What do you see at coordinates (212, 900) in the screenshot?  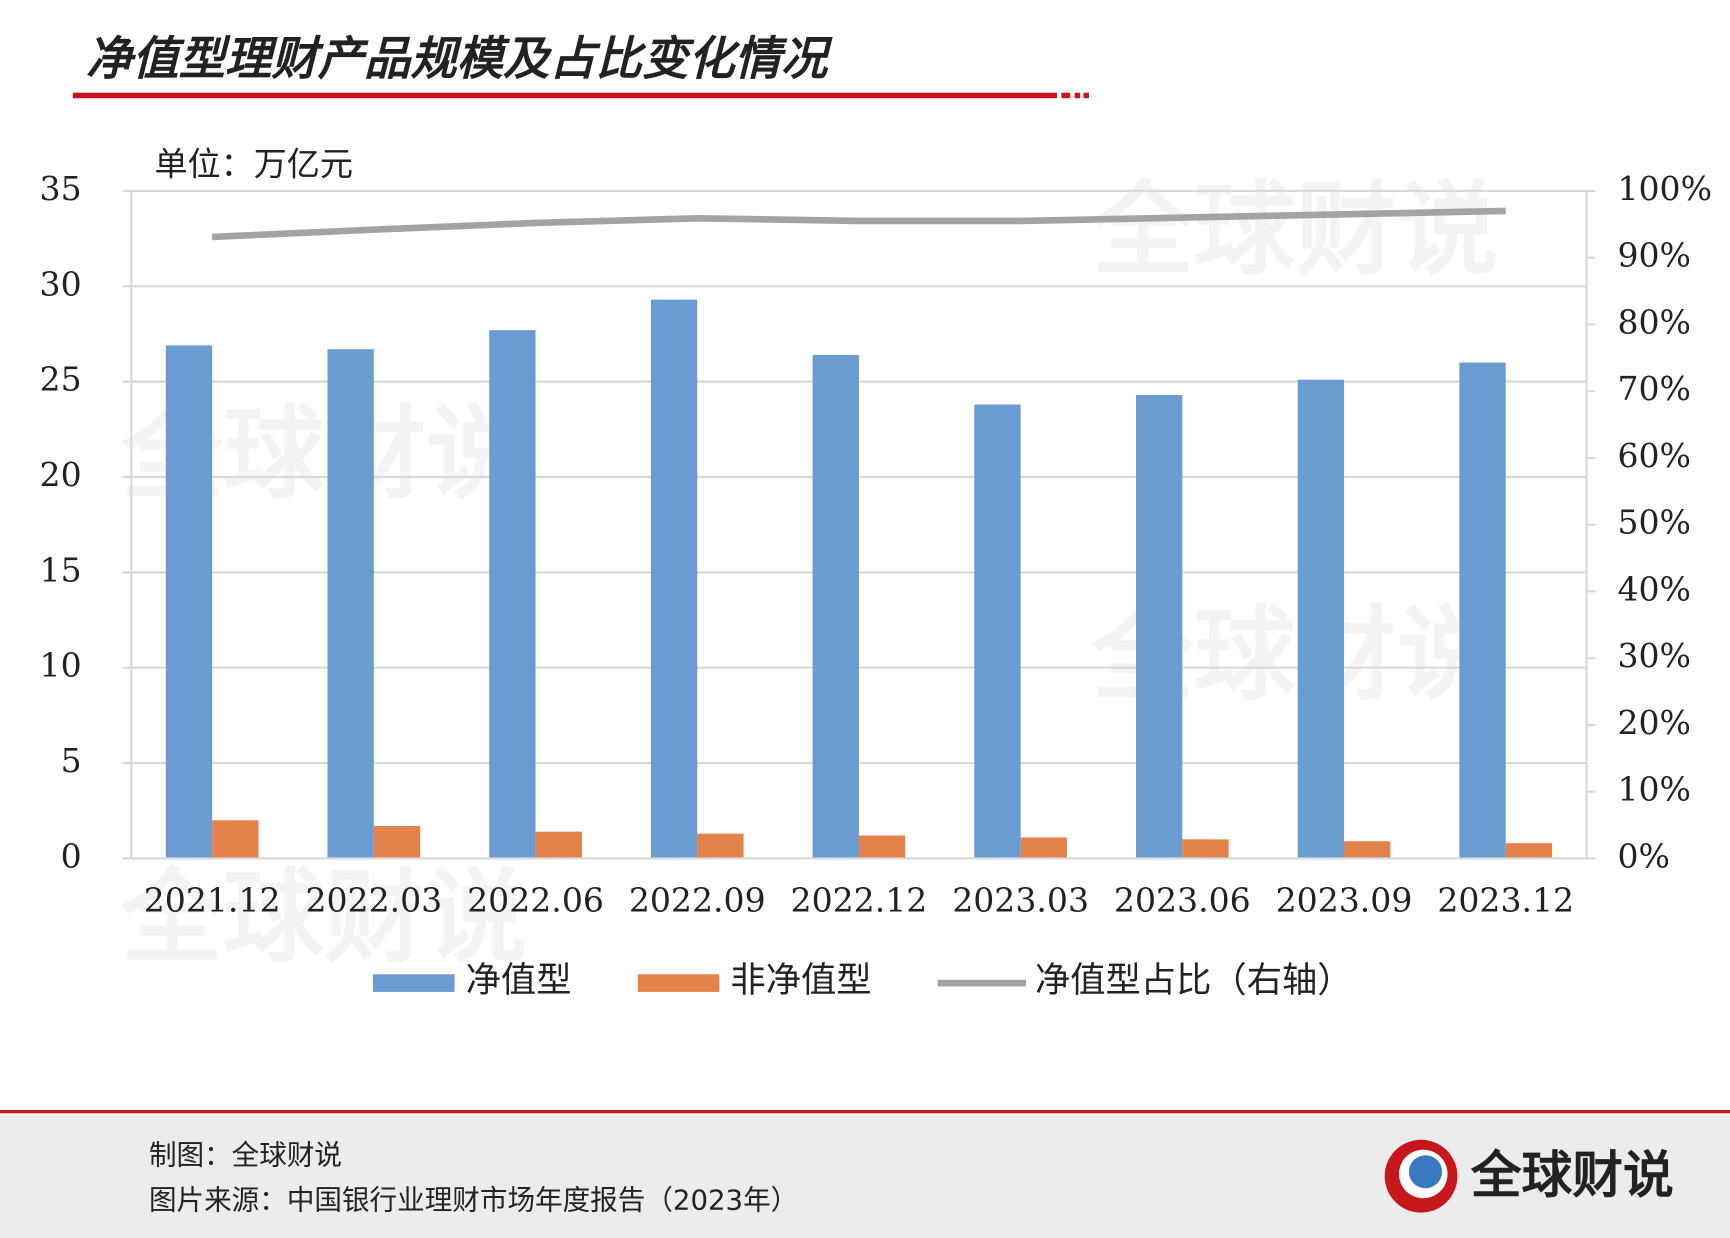 I see `x-tick-label: 2021.12` at bounding box center [212, 900].